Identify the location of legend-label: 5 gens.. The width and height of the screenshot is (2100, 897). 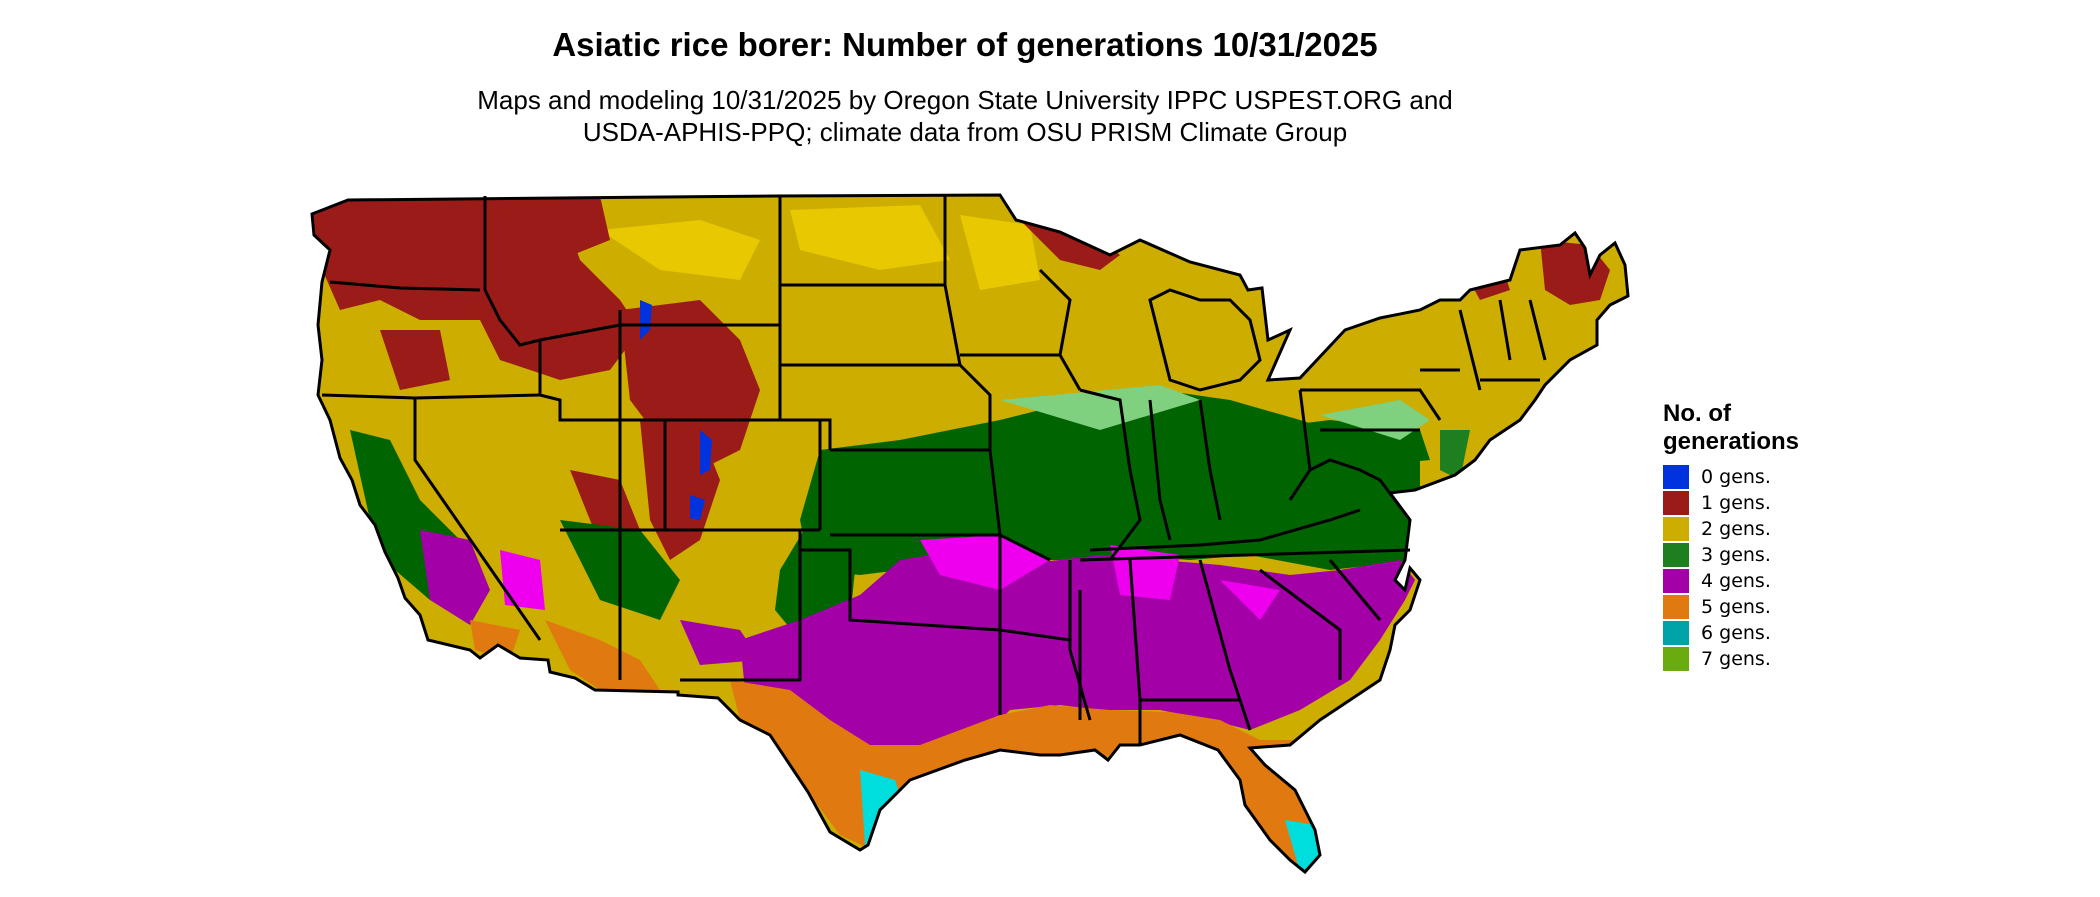
(1736, 607).